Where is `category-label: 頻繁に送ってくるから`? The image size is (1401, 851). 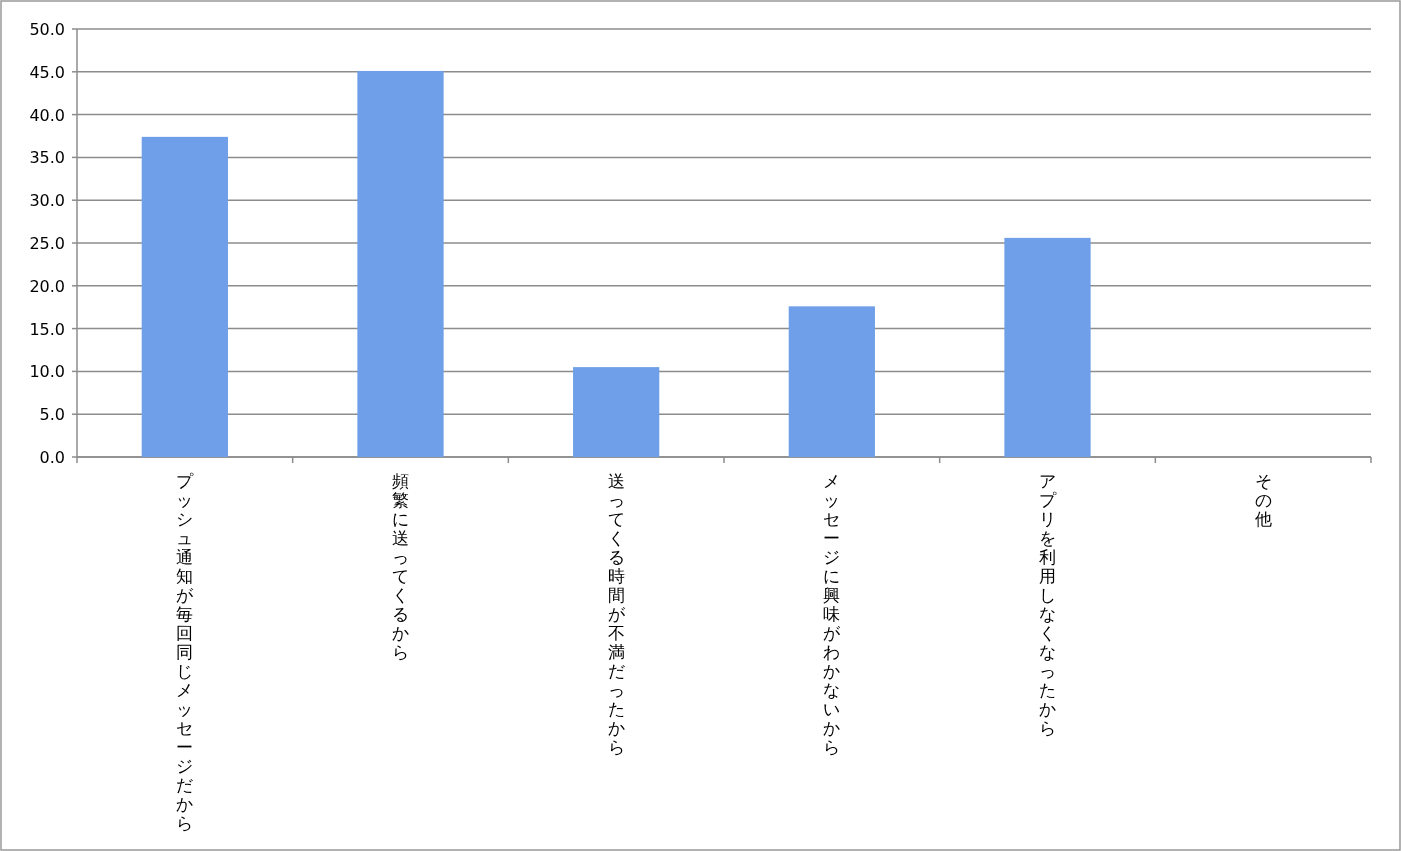 category-label: 頻繁に送ってくるから is located at coordinates (400, 566).